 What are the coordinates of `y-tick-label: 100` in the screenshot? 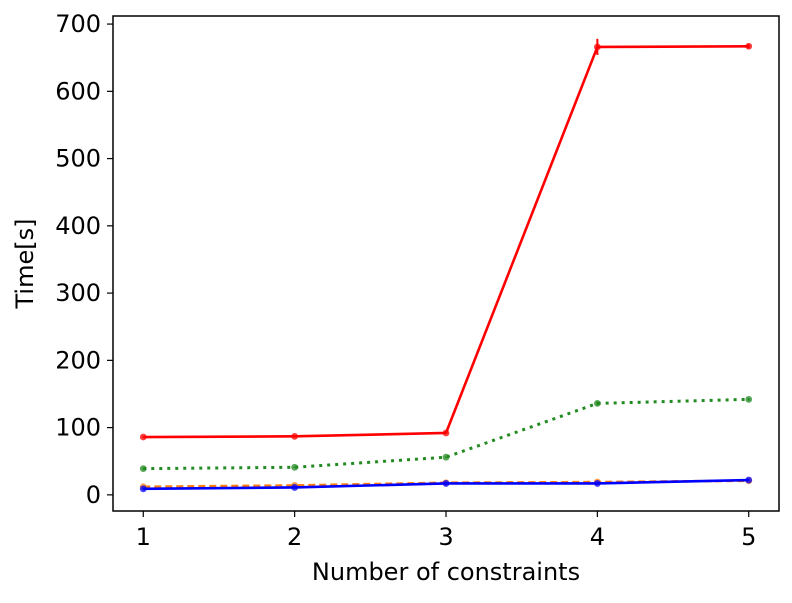 It's located at (78, 428).